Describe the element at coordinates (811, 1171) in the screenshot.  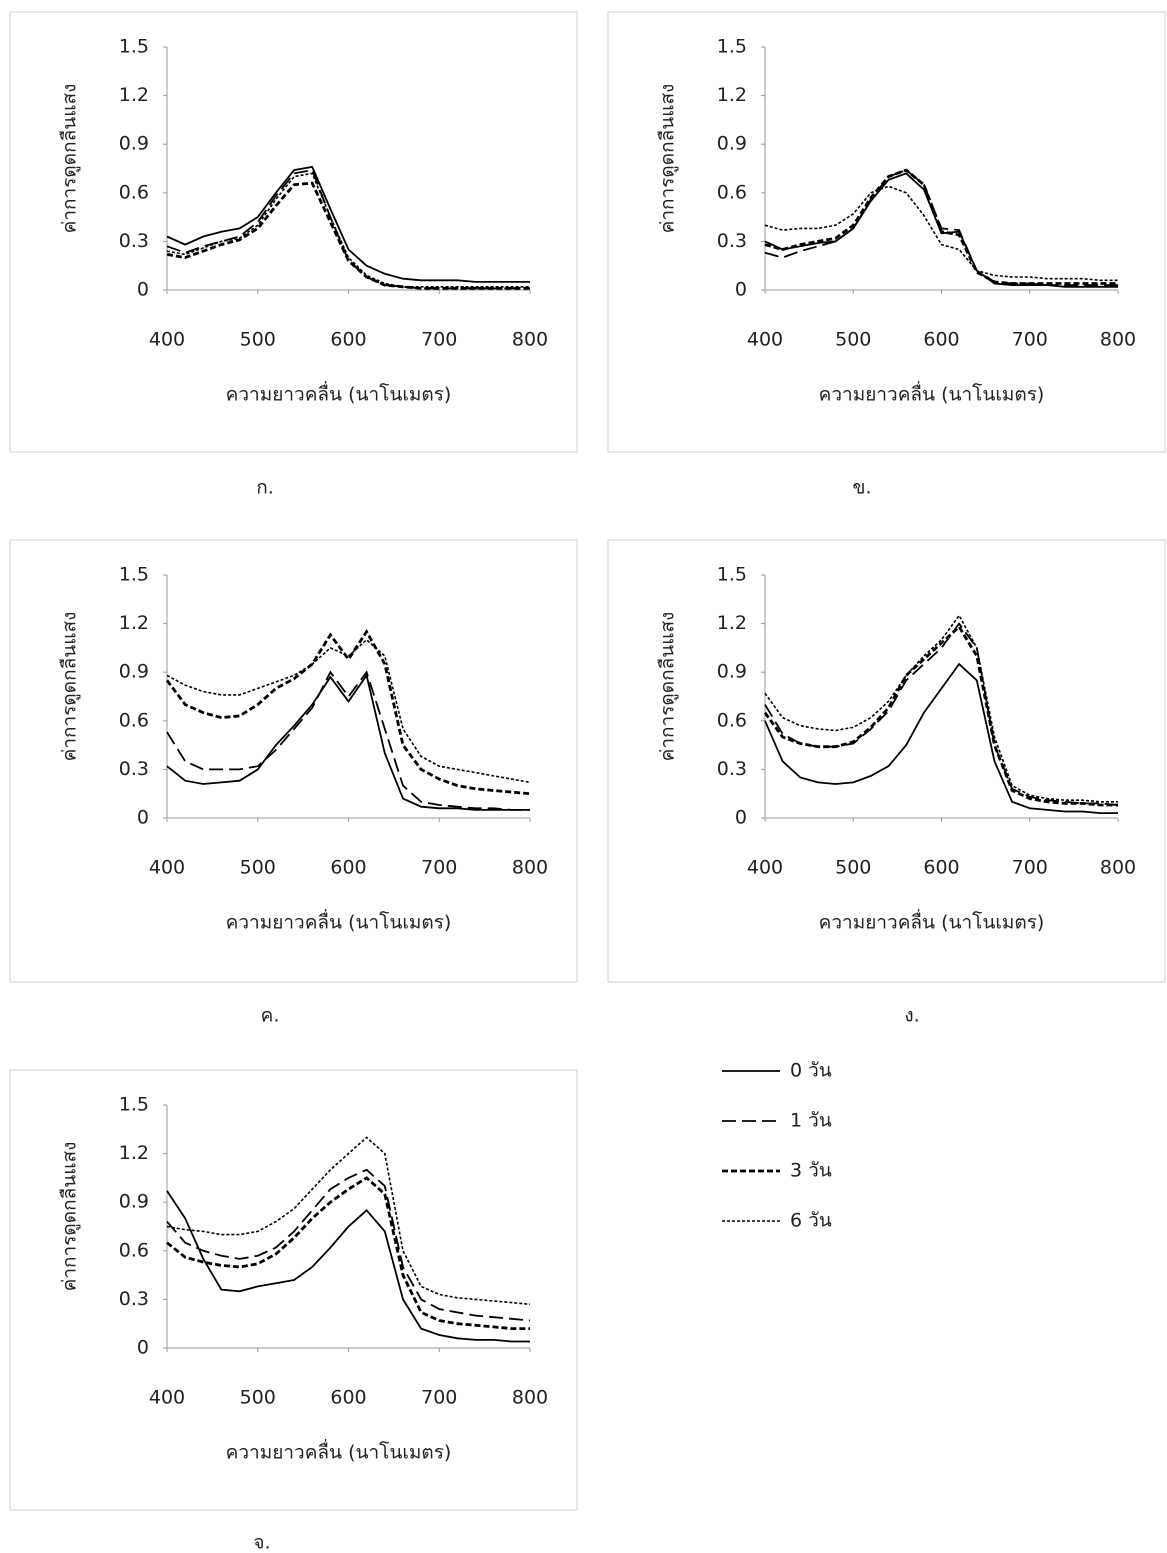
I see `legend-label: 3 วัน` at that location.